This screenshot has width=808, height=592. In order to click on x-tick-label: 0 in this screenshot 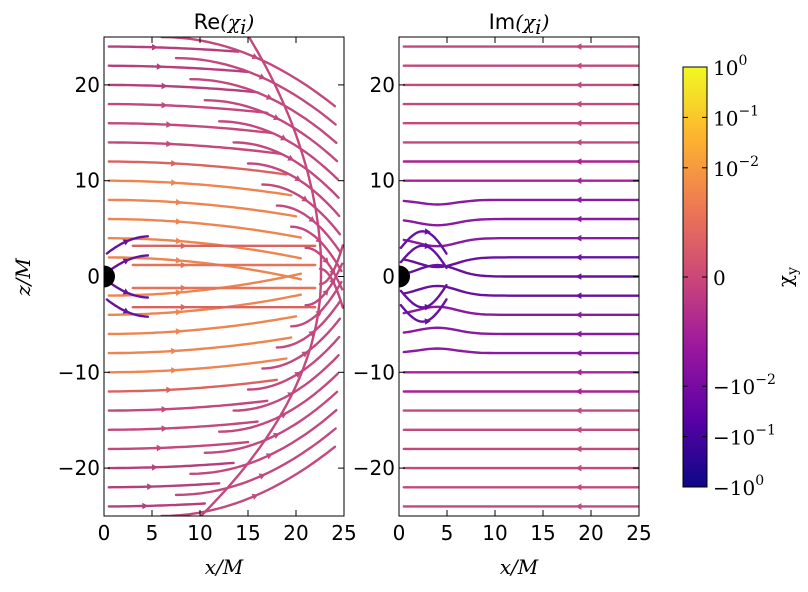, I will do `click(399, 533)`.